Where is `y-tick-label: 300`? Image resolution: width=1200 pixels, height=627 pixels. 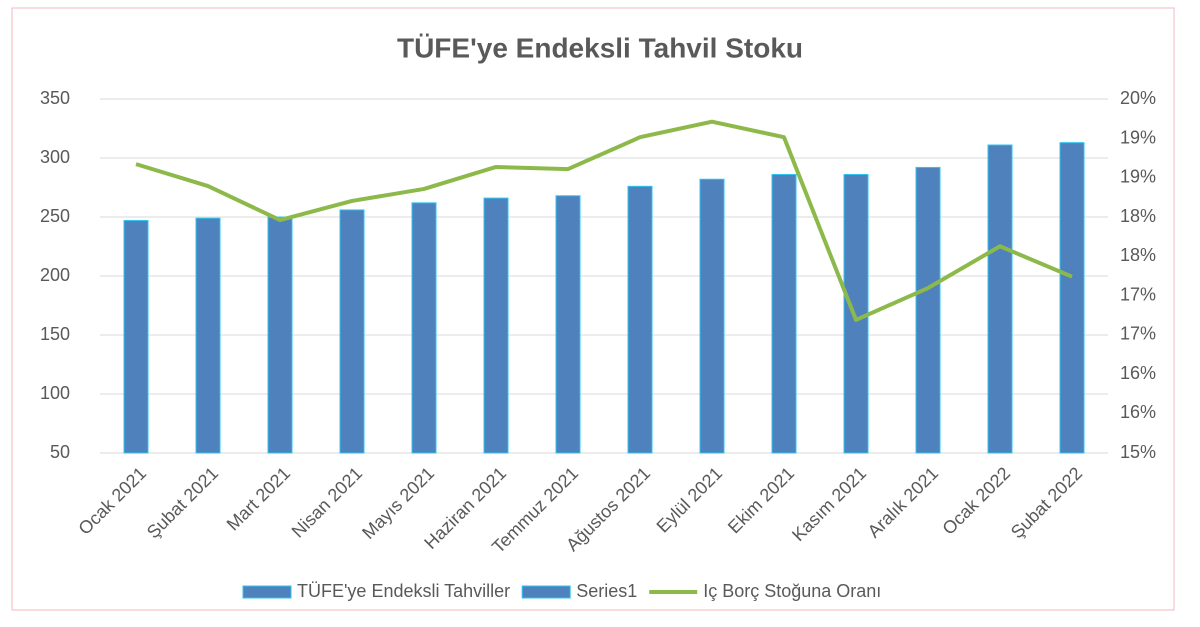 y-tick-label: 300 is located at coordinates (55, 157).